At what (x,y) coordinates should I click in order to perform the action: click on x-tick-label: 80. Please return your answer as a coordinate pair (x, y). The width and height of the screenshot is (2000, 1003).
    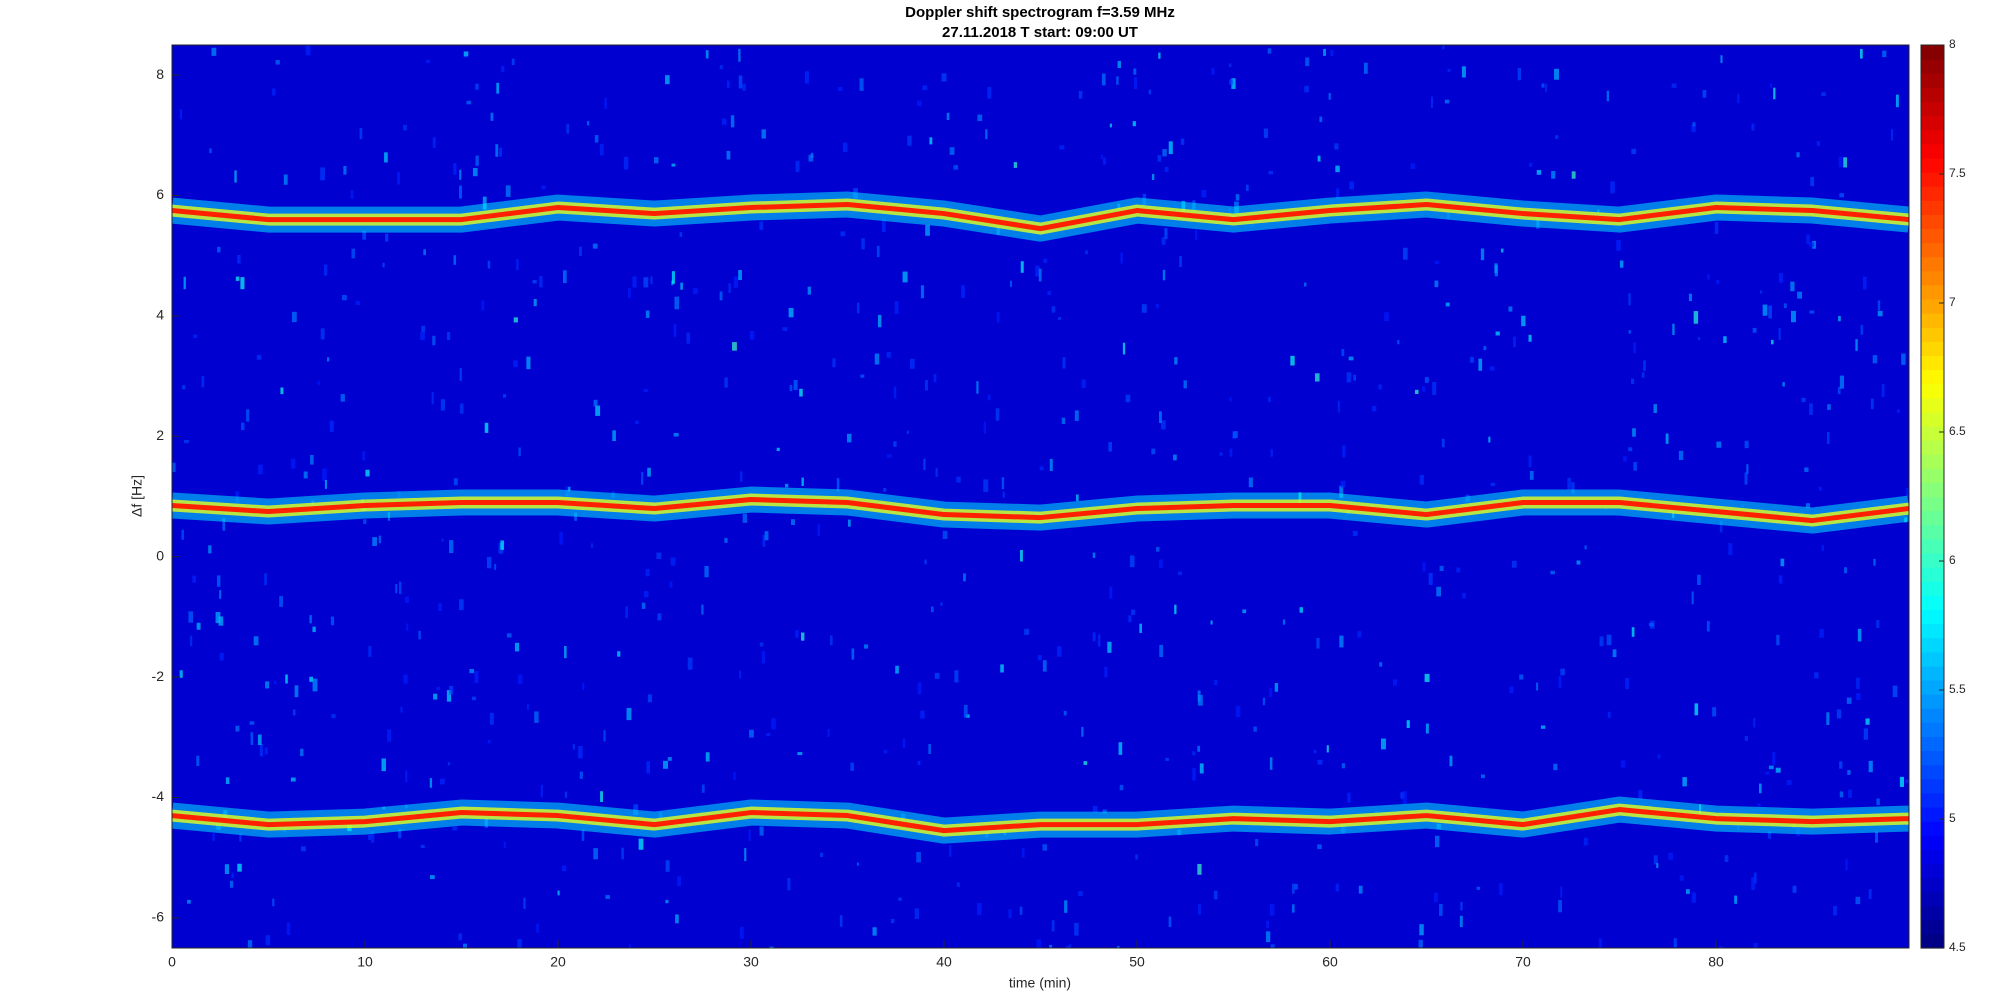
    Looking at the image, I should click on (1716, 962).